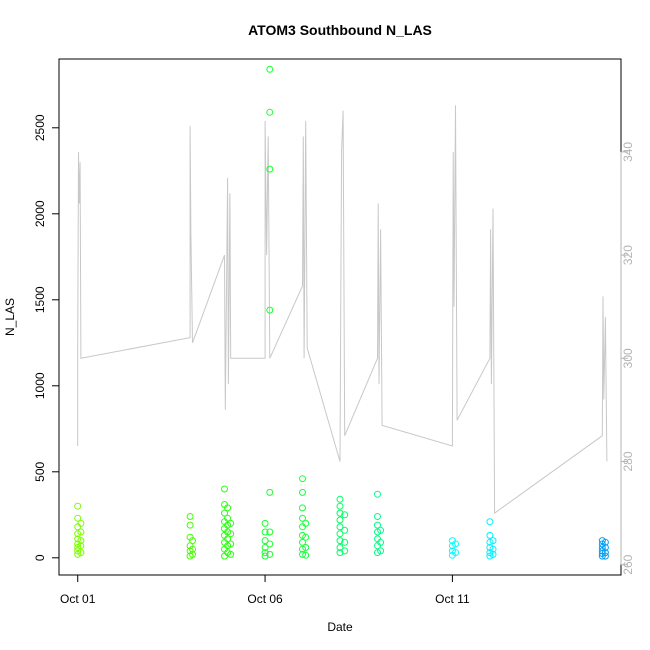  Describe the element at coordinates (40, 127) in the screenshot. I see `y-left-tick-label: 2500` at that location.